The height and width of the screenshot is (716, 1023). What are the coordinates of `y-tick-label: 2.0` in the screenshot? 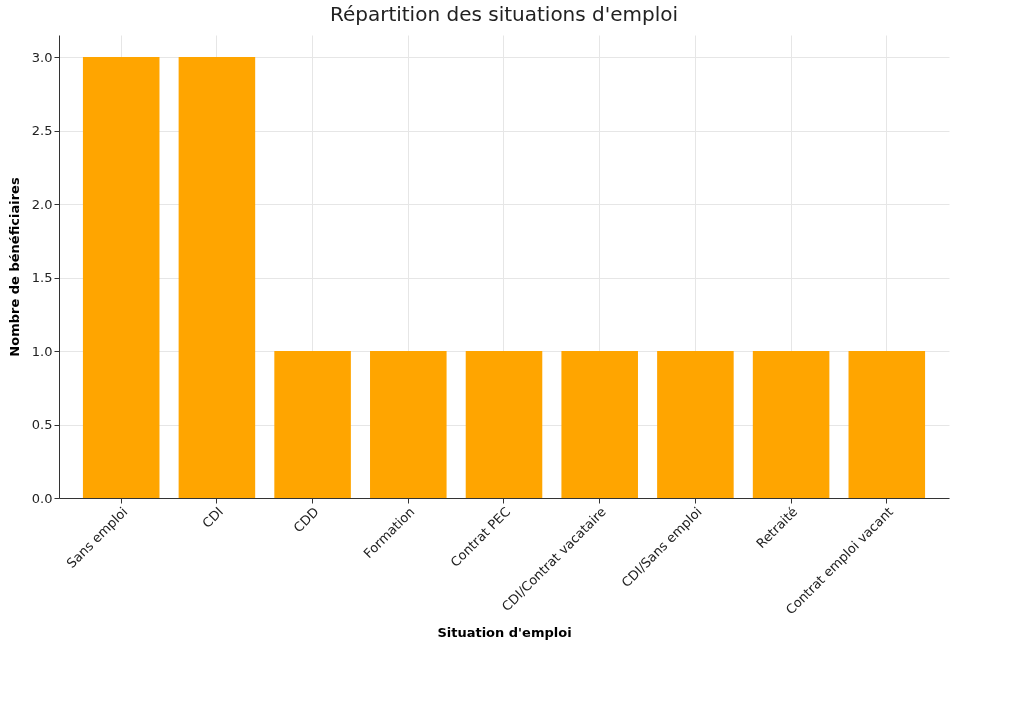 It's located at (42, 204).